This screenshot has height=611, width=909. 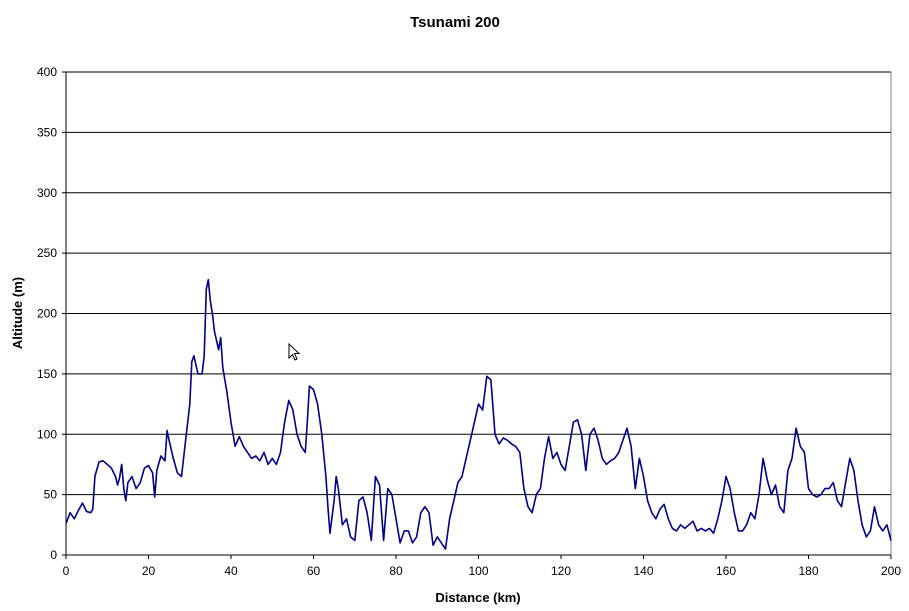 I want to click on y-tick-label: 200, so click(x=47, y=314).